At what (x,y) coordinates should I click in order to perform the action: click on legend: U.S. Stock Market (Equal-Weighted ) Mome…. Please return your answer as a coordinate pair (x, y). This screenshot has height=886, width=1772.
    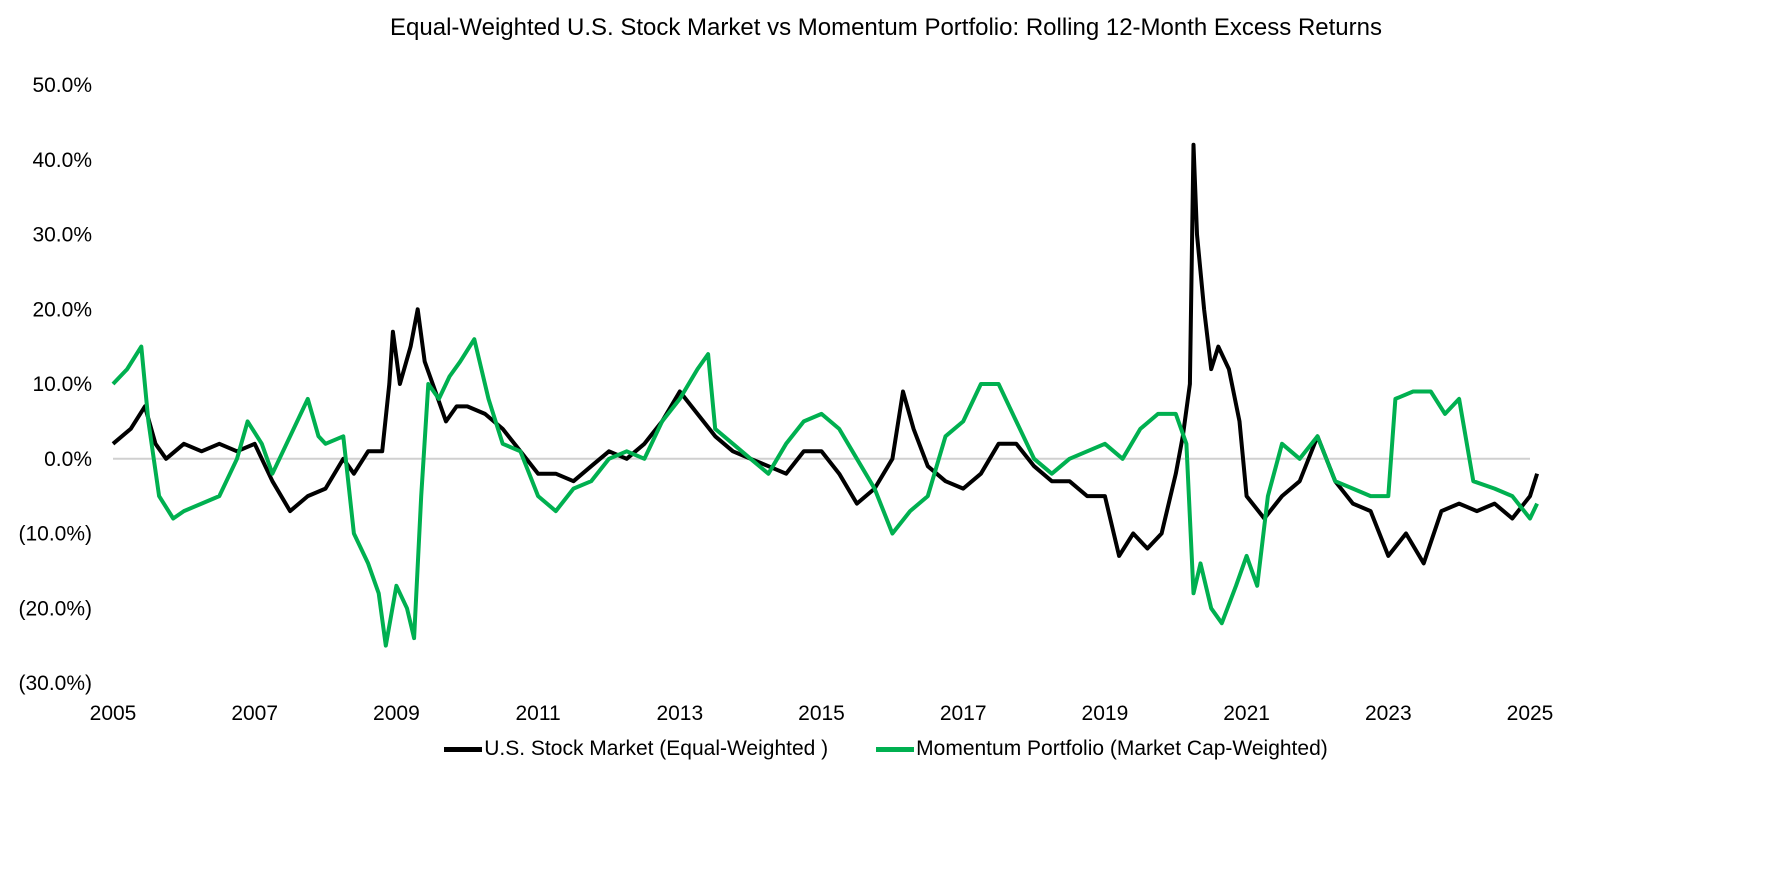
    Looking at the image, I should click on (886, 749).